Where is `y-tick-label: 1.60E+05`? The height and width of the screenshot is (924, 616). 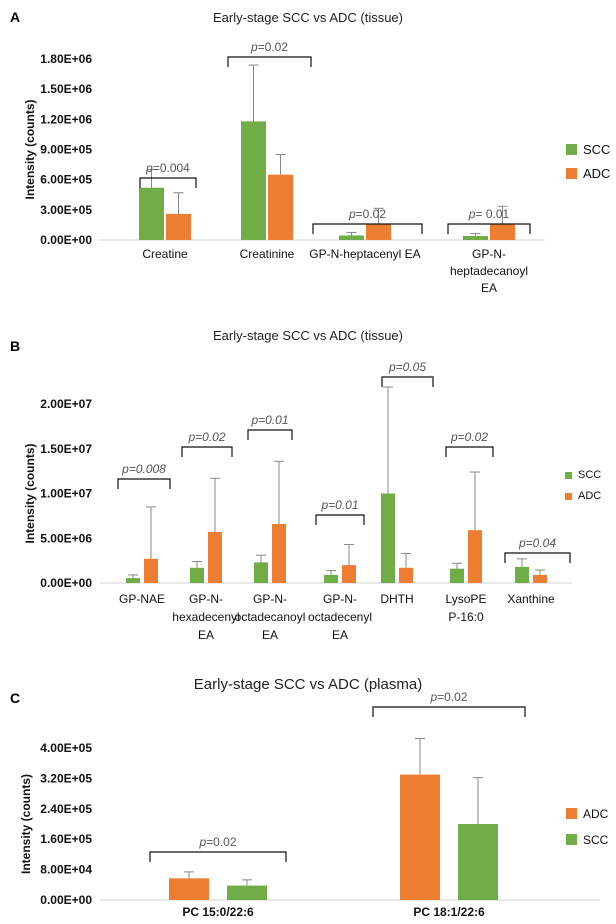
y-tick-label: 1.60E+05 is located at coordinates (66, 839).